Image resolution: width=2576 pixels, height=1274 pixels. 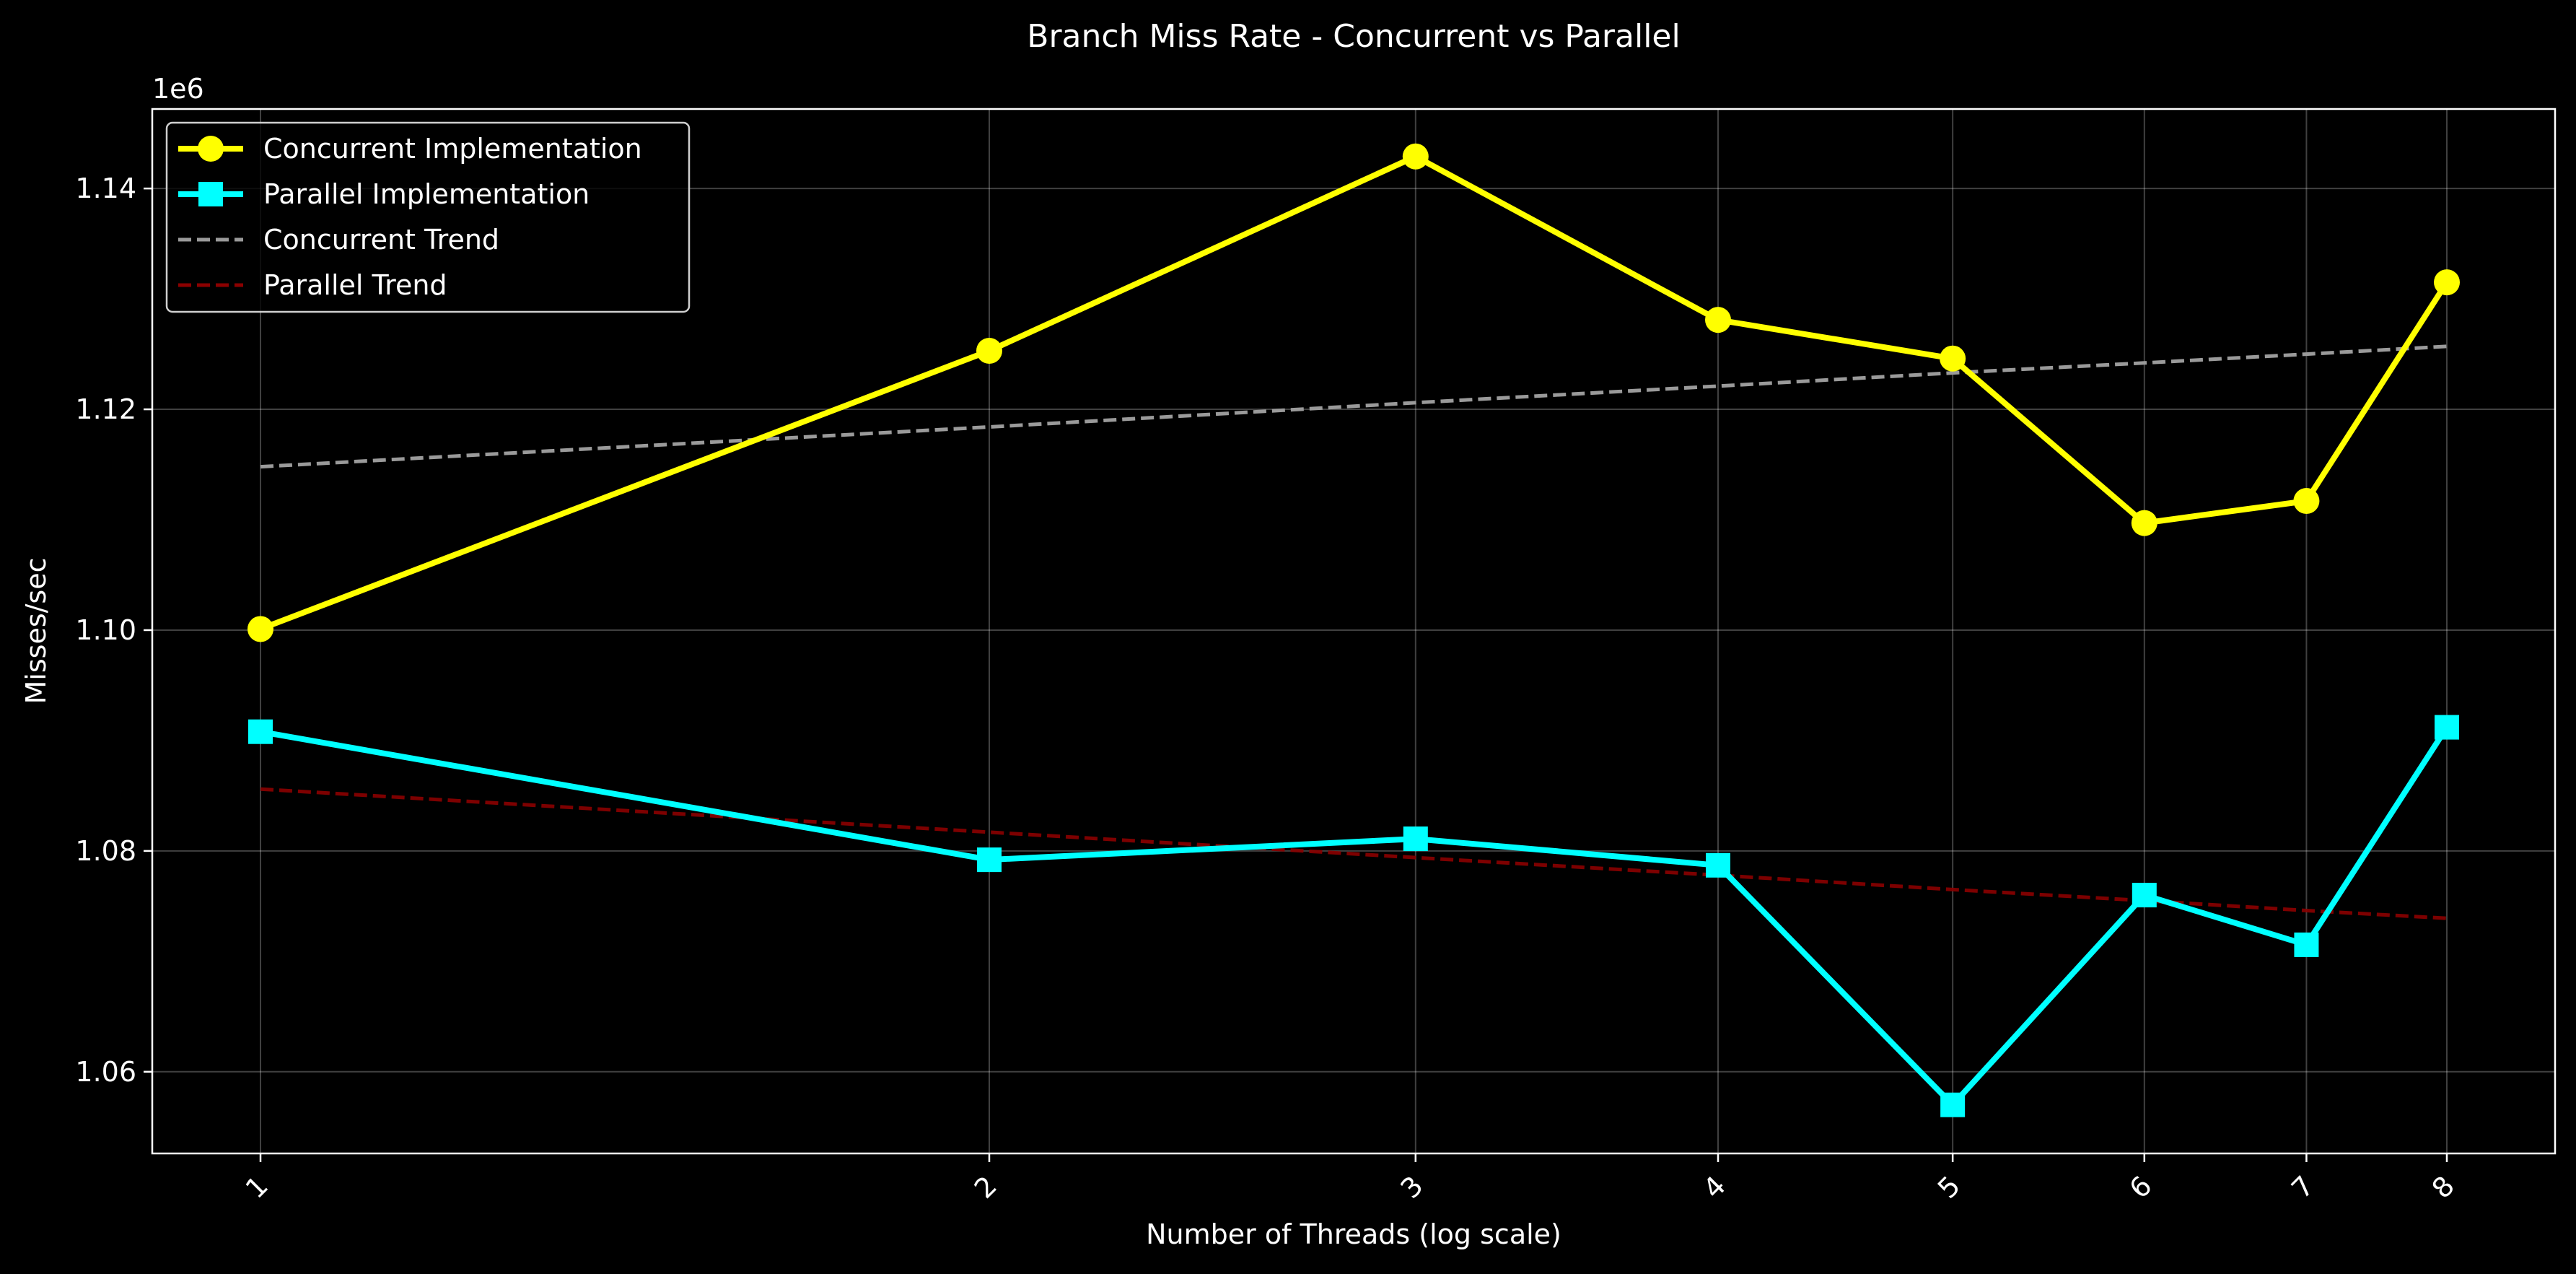 I want to click on x-tick-label: 3, so click(x=1412, y=1187).